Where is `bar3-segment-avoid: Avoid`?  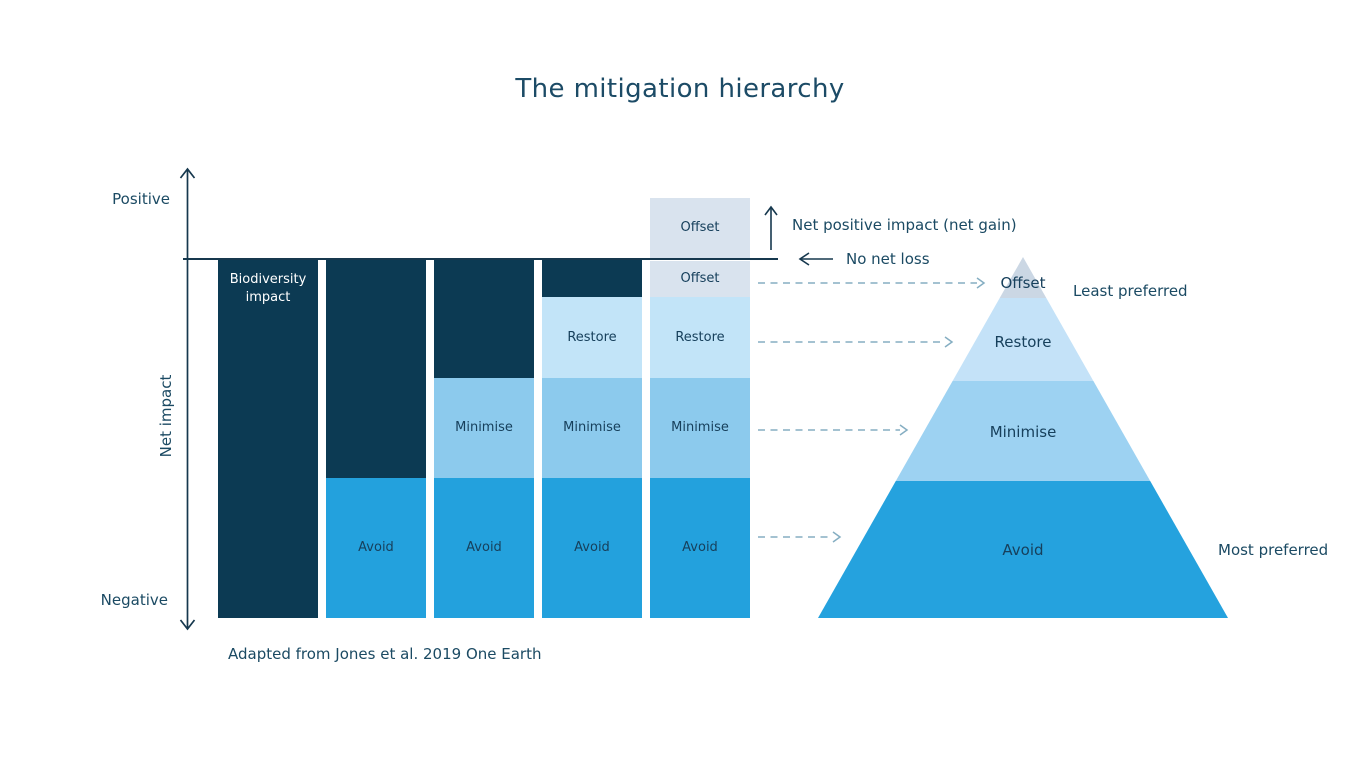
bar3-segment-avoid: Avoid is located at coordinates (484, 548).